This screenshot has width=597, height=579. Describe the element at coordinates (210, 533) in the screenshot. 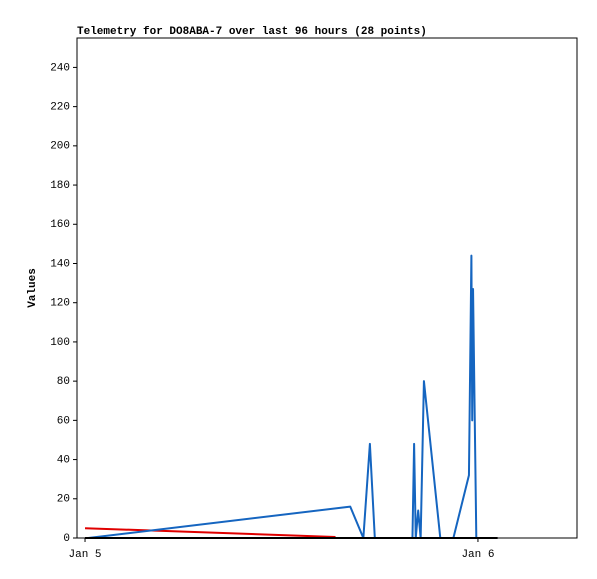

I see `series-line` at that location.